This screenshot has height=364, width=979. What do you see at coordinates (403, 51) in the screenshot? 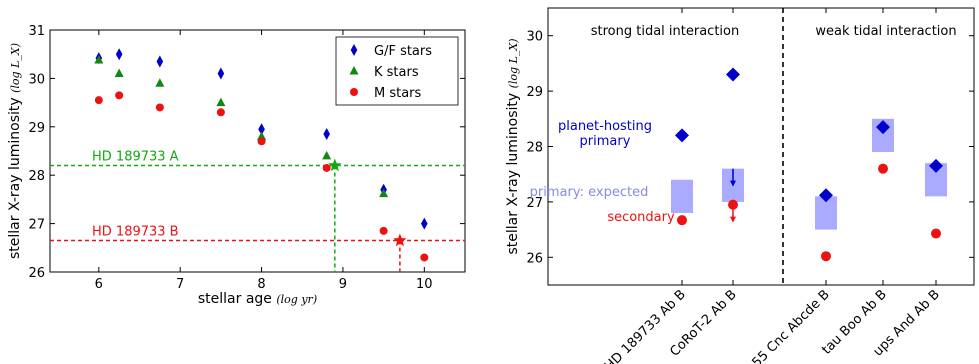
I see `g-f-stars-legend-label: G/F stars` at bounding box center [403, 51].